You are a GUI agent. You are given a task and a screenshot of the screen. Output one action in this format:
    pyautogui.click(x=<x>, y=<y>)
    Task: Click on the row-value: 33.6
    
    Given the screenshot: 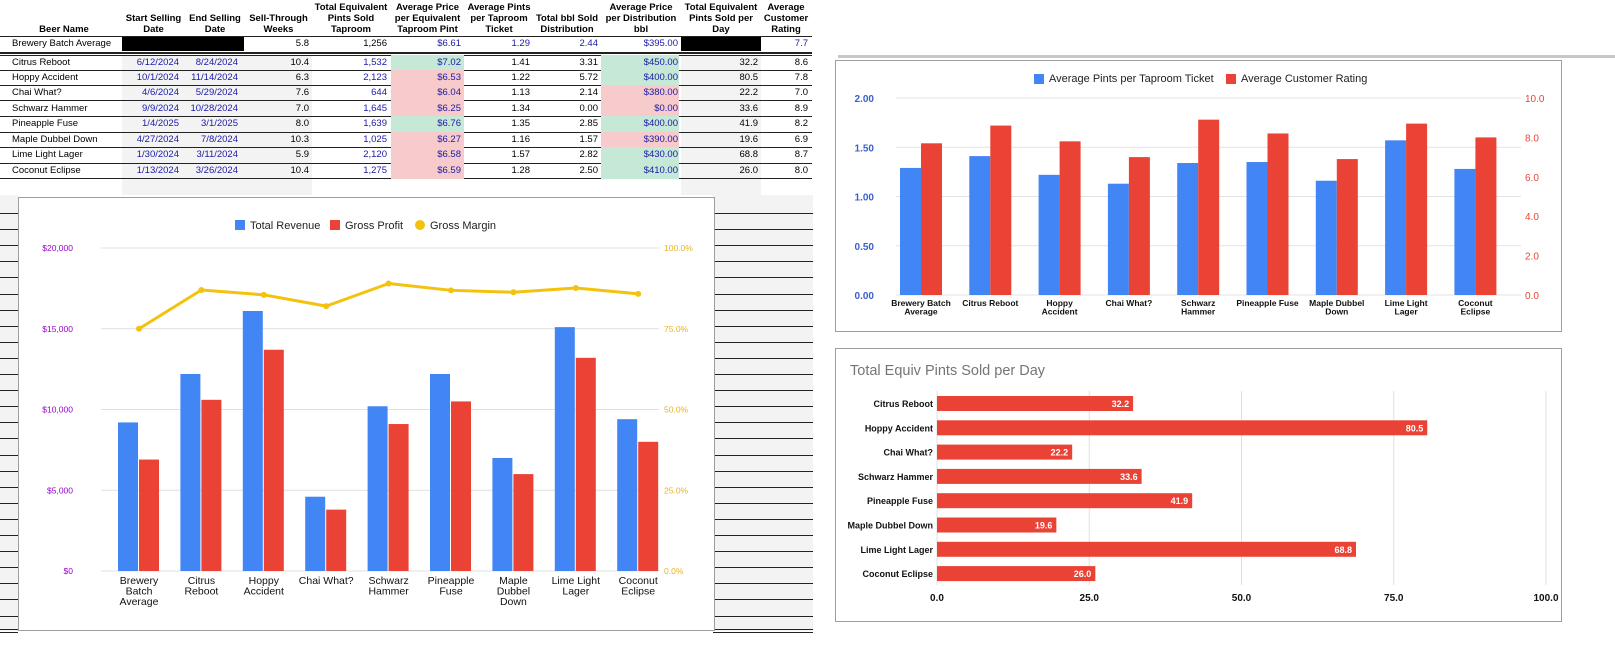 What is the action you would take?
    pyautogui.click(x=749, y=108)
    